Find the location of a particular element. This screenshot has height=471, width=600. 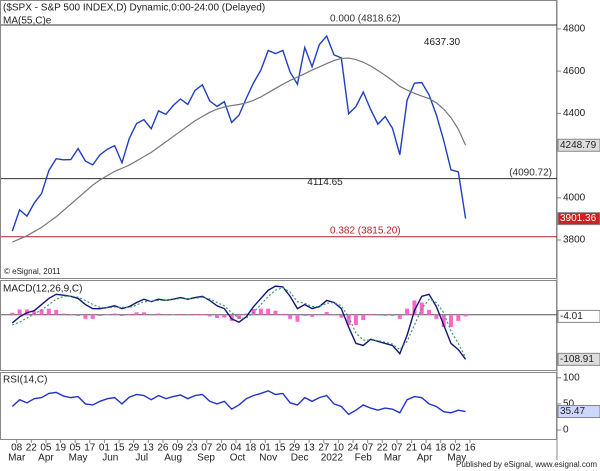

month-label: Mar is located at coordinates (17, 458).